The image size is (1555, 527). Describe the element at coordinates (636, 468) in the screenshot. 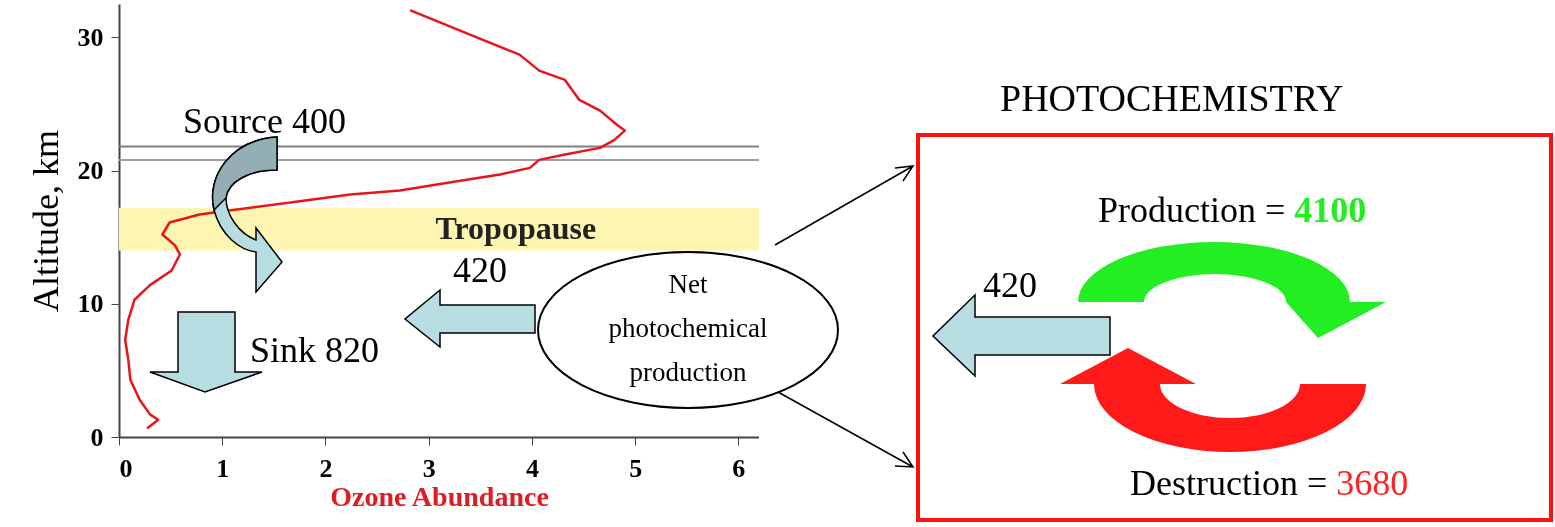

I see `x-tick-label: 5` at that location.